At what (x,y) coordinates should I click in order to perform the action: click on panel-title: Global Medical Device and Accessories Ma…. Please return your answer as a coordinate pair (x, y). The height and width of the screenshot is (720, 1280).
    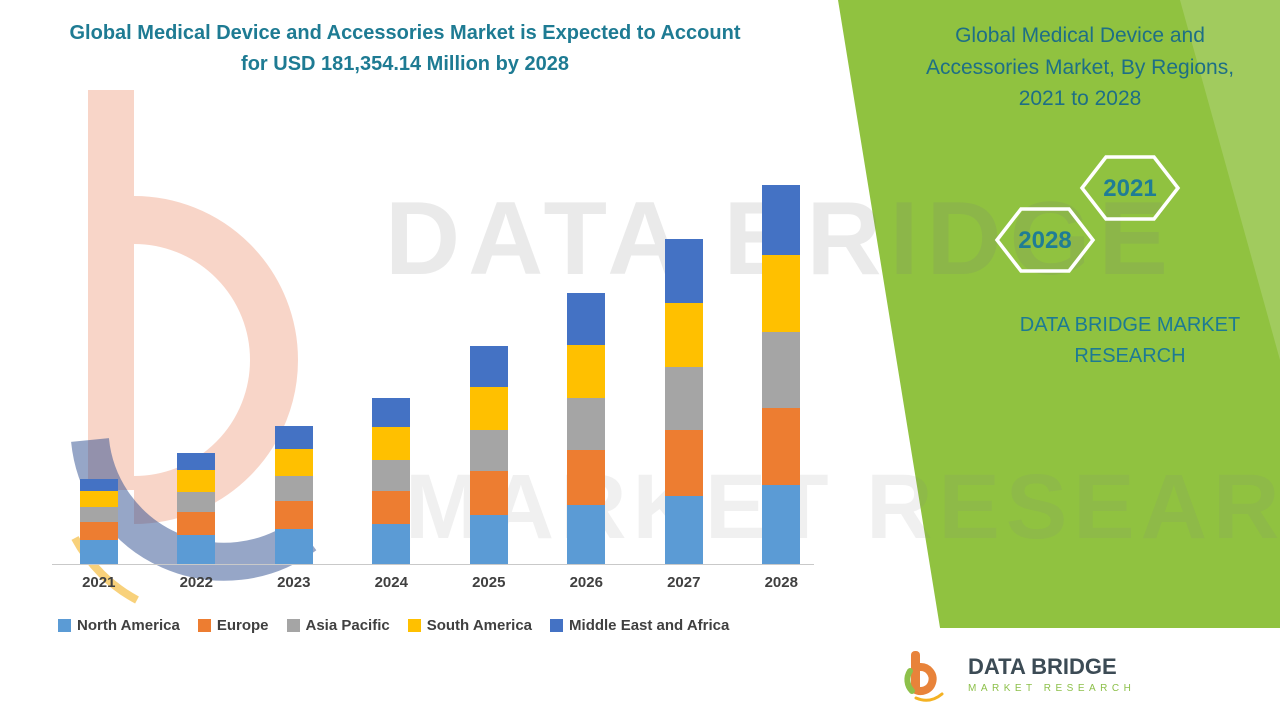
    Looking at the image, I should click on (1080, 67).